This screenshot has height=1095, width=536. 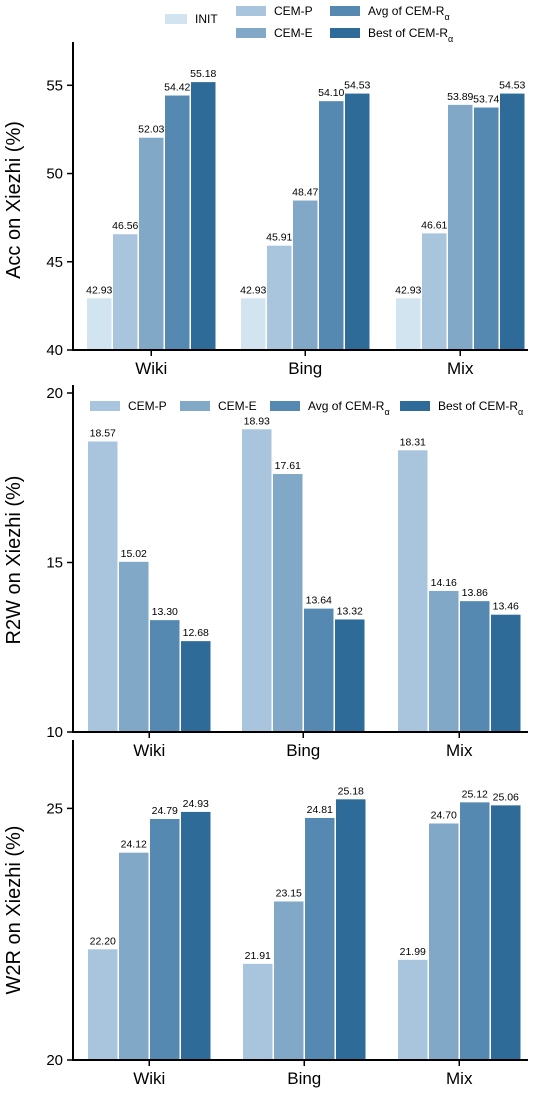 What do you see at coordinates (103, 433) in the screenshot?
I see `r2w-value-label-cem-p-wiki: 18.57` at bounding box center [103, 433].